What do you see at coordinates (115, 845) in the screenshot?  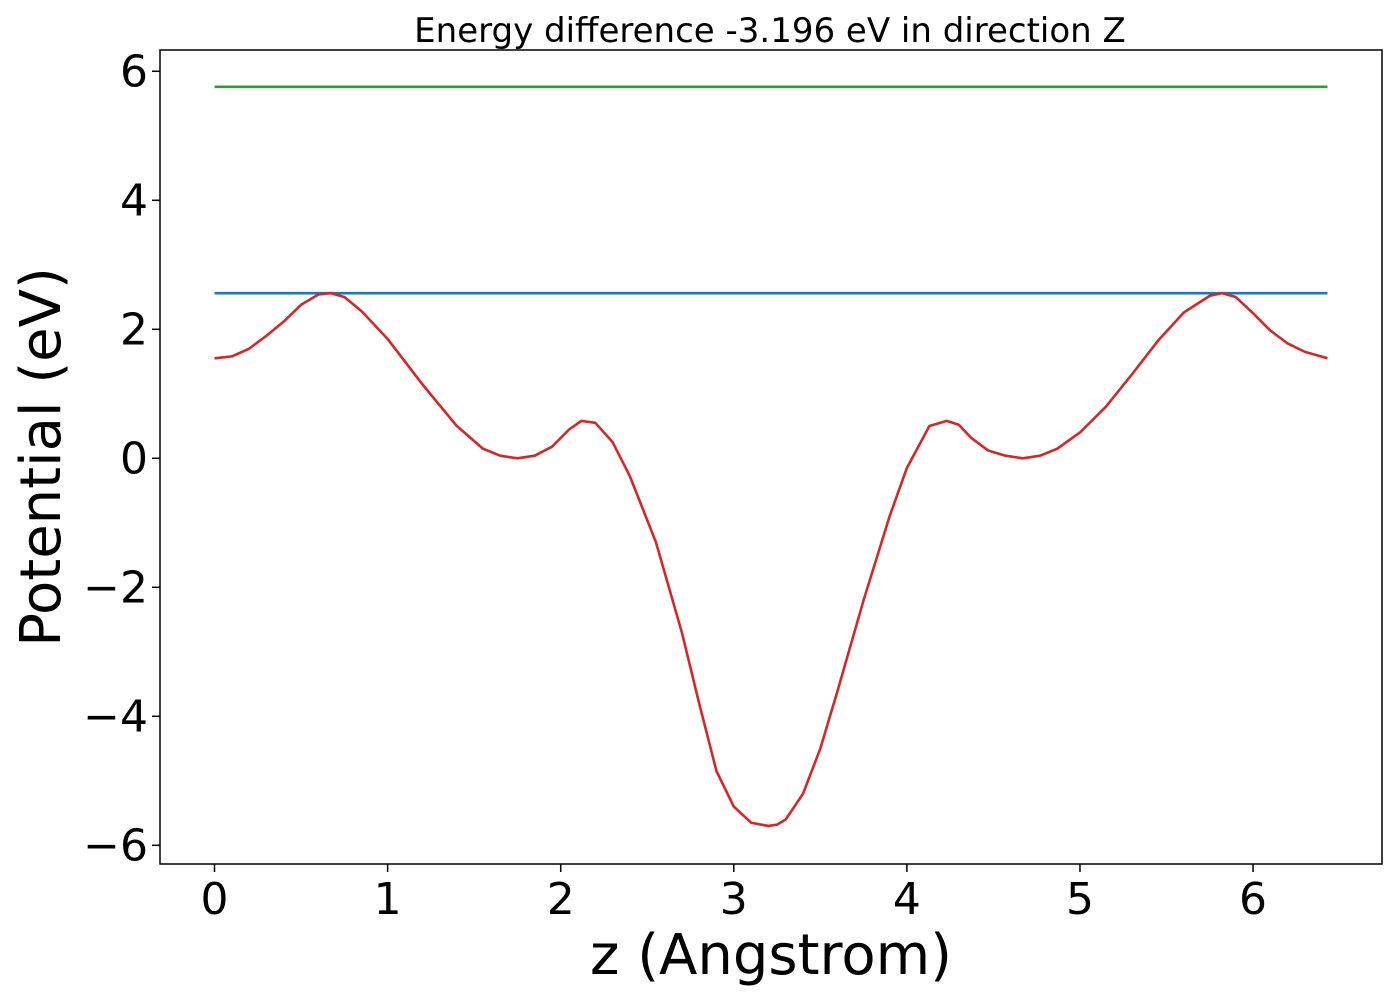 I see `y-tick-label: −6` at bounding box center [115, 845].